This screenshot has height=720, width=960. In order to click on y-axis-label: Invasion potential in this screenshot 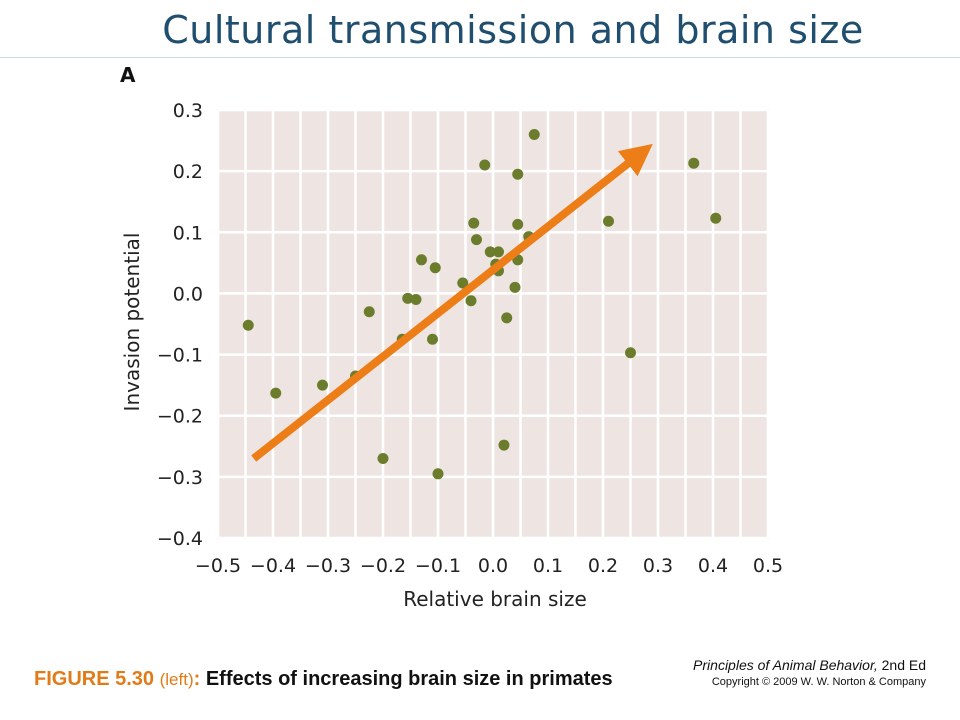, I will do `click(132, 322)`.